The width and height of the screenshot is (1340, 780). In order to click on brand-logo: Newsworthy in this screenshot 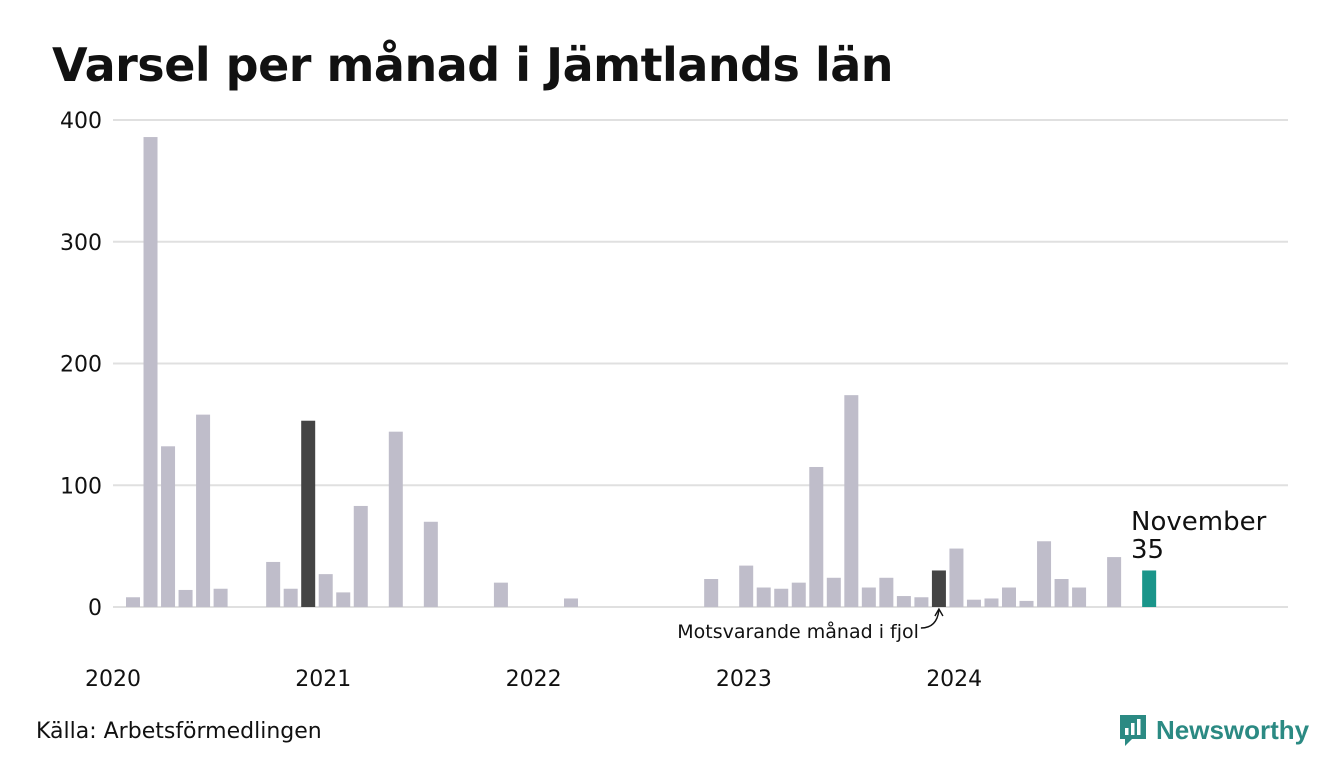, I will do `click(1213, 730)`.